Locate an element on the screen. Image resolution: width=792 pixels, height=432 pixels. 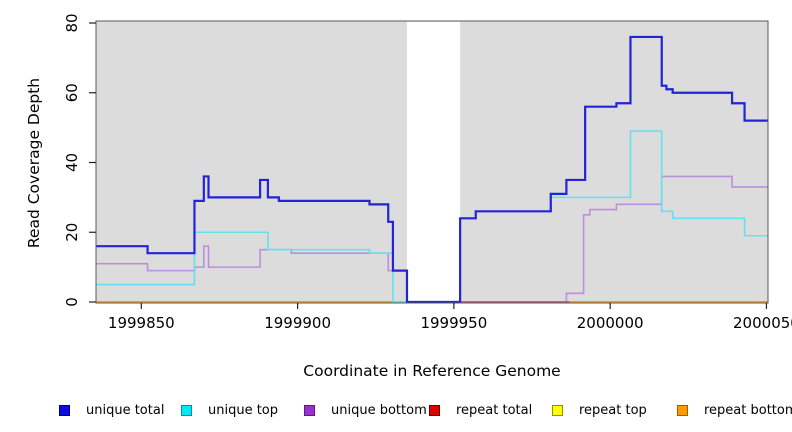
legend-item-repeat-top: repeat top is located at coordinates (599, 410).